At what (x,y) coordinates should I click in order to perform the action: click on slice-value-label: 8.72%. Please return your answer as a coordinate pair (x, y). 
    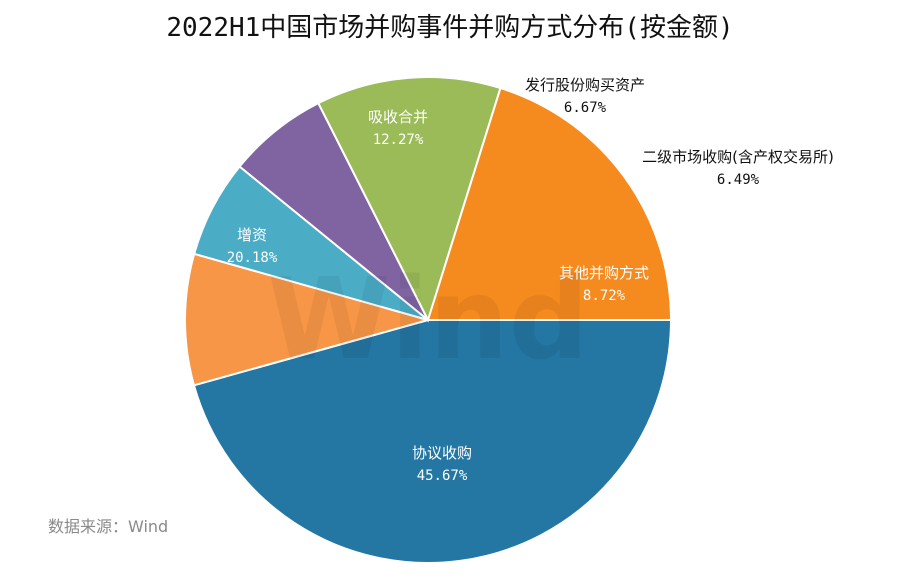
    Looking at the image, I should click on (604, 296).